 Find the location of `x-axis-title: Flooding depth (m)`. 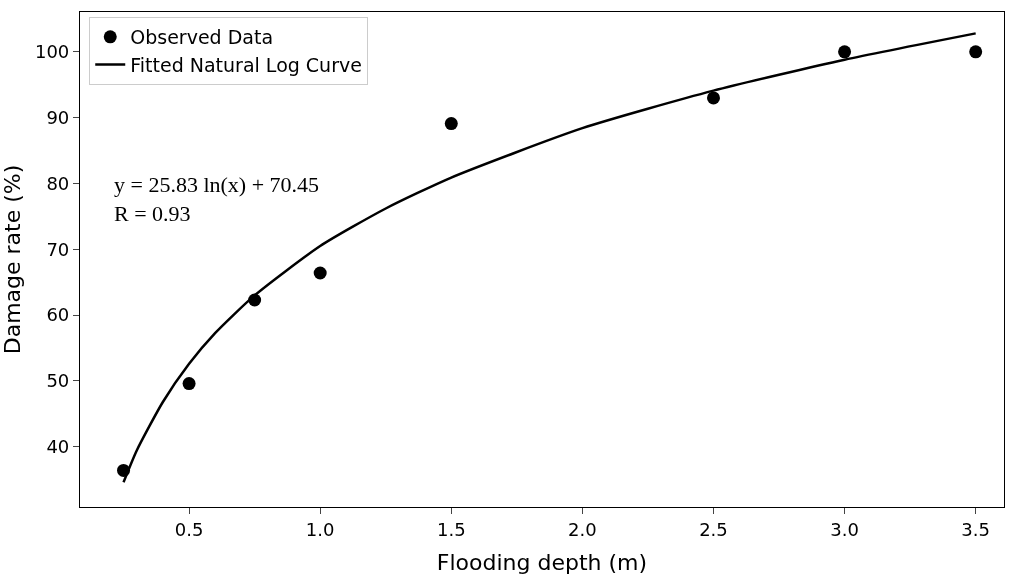

x-axis-title: Flooding depth (m) is located at coordinates (542, 562).